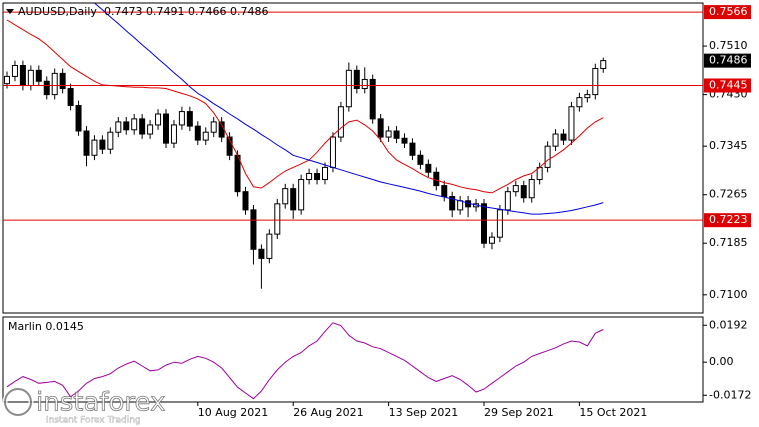  I want to click on oscillator-plot, so click(305, 361).